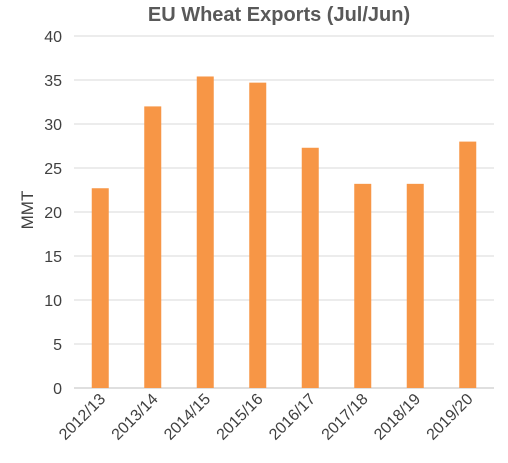  Describe the element at coordinates (27, 210) in the screenshot. I see `y-axis-label: MMT` at that location.